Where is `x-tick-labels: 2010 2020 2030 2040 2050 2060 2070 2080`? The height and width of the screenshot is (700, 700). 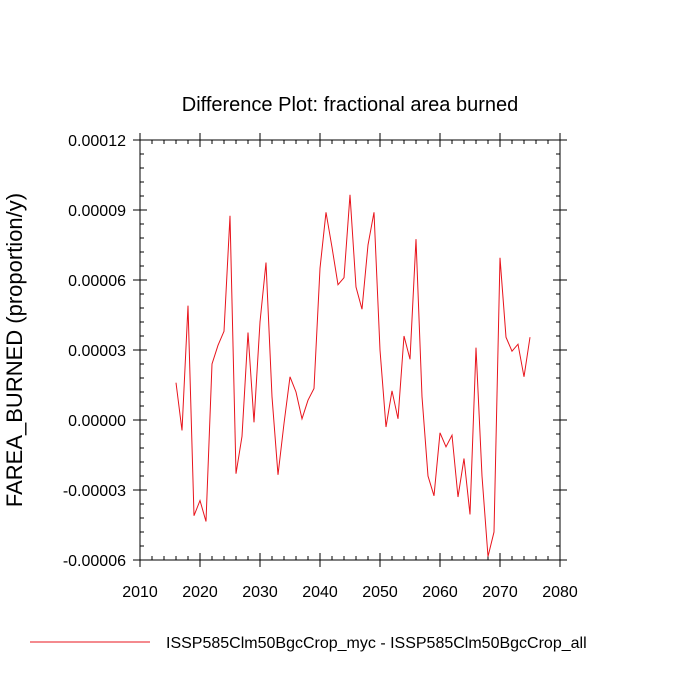
x-tick-labels: 2010 2020 2030 2040 2050 2060 2070 2080 is located at coordinates (350, 592).